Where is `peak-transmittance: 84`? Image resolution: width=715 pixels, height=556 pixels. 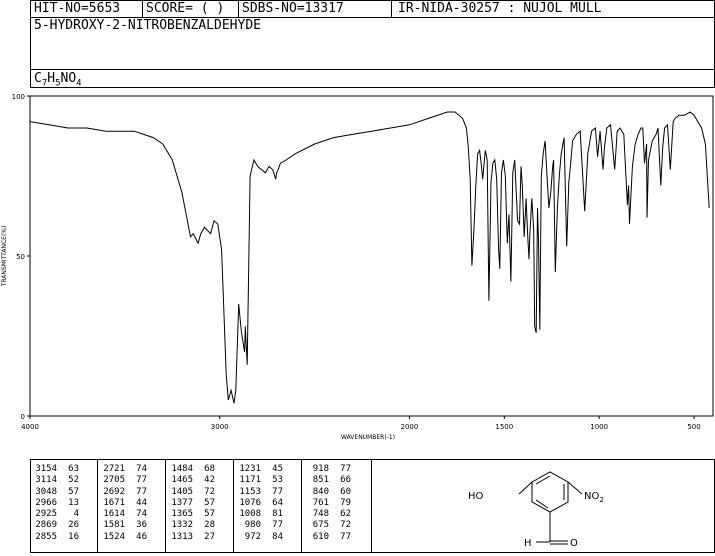 peak-transmittance: 84 is located at coordinates (277, 536).